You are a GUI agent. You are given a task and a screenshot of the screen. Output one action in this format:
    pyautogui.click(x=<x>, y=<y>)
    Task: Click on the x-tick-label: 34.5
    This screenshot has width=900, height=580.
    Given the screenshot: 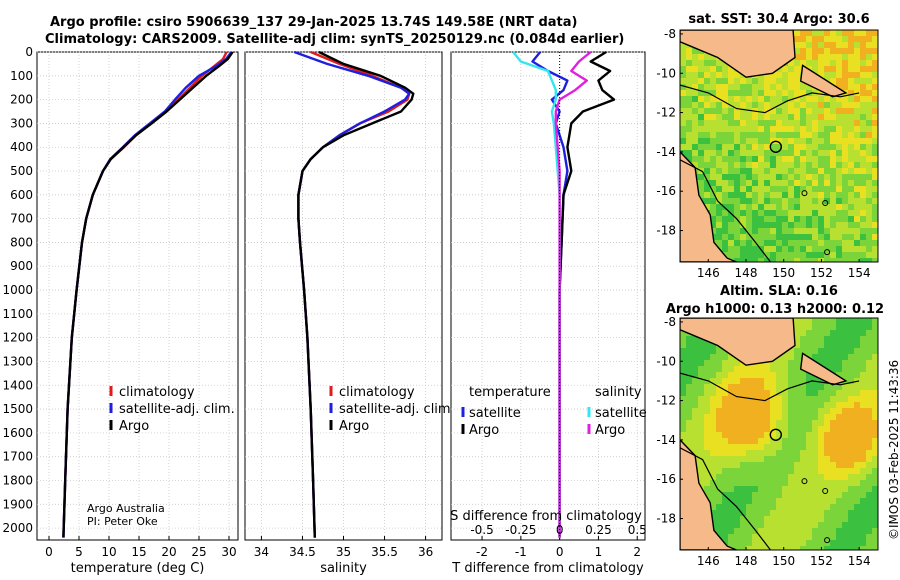 What is the action you would take?
    pyautogui.click(x=302, y=552)
    